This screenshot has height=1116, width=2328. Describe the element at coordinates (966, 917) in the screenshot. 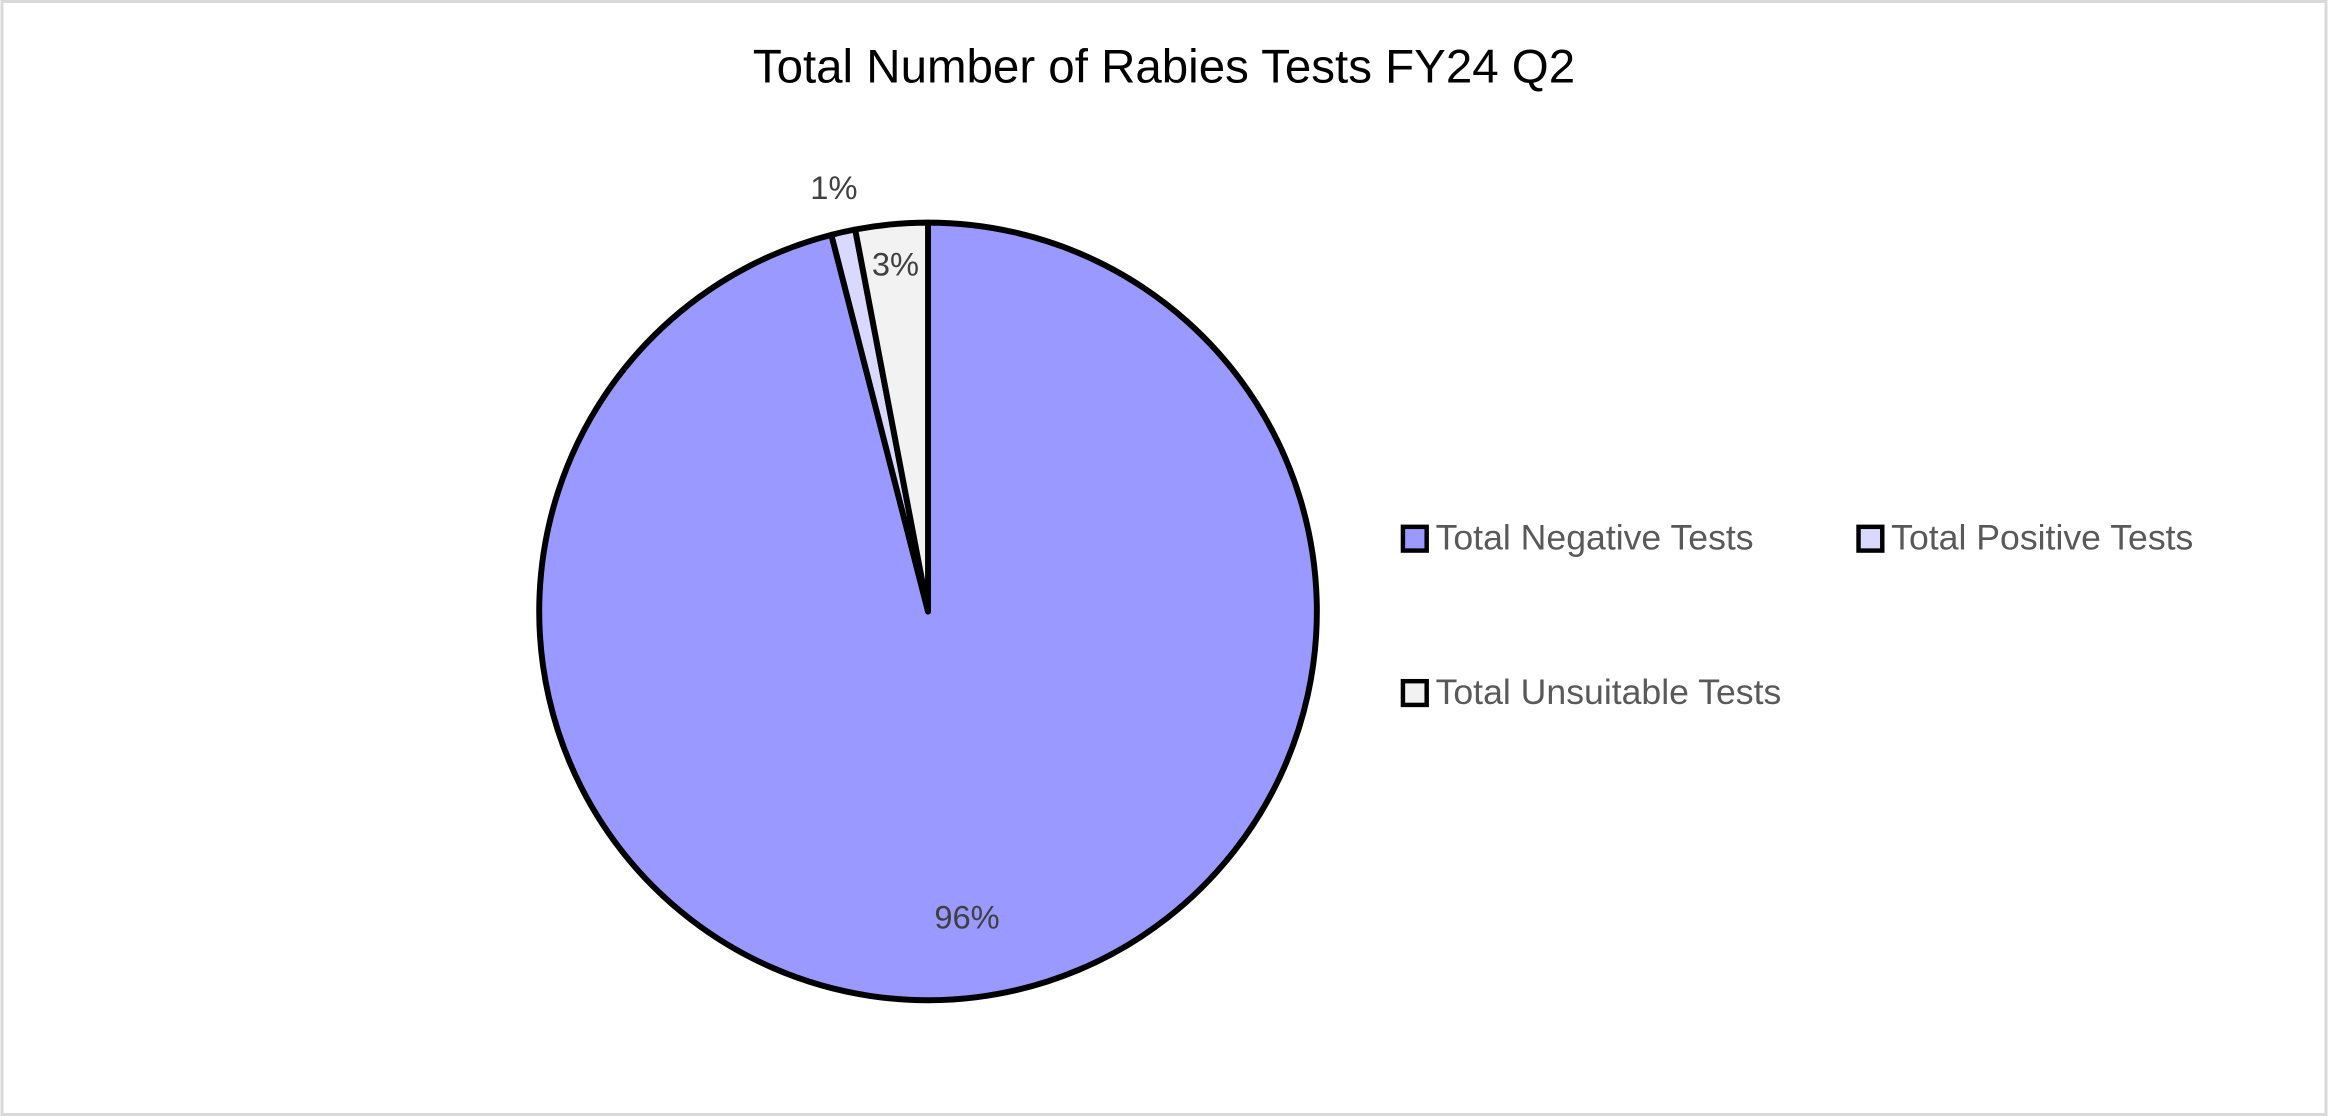

I see `data-label: 96%` at that location.